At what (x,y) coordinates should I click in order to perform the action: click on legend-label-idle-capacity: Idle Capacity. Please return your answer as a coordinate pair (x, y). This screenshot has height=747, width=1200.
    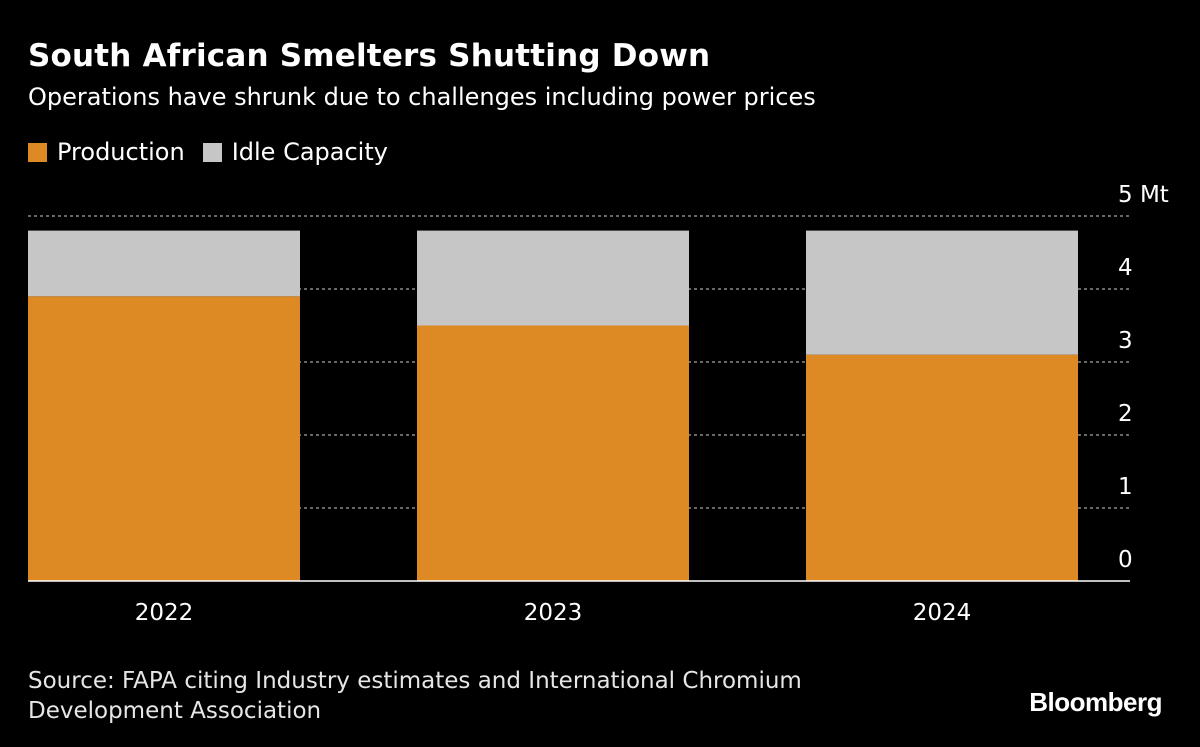
    Looking at the image, I should click on (309, 152).